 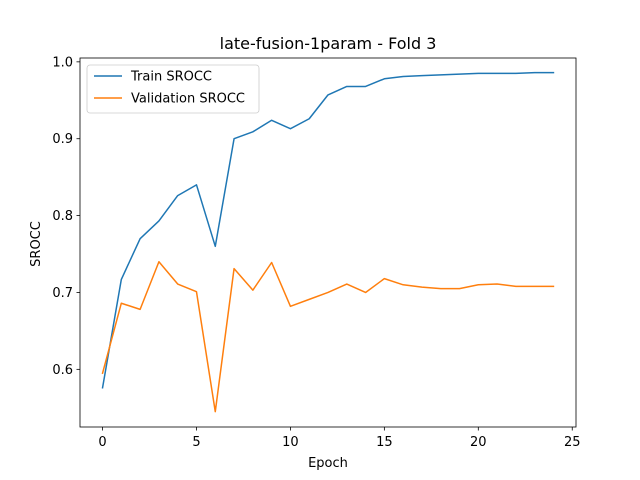 What do you see at coordinates (188, 99) in the screenshot?
I see `legend-label-1: Validation SROCC` at bounding box center [188, 99].